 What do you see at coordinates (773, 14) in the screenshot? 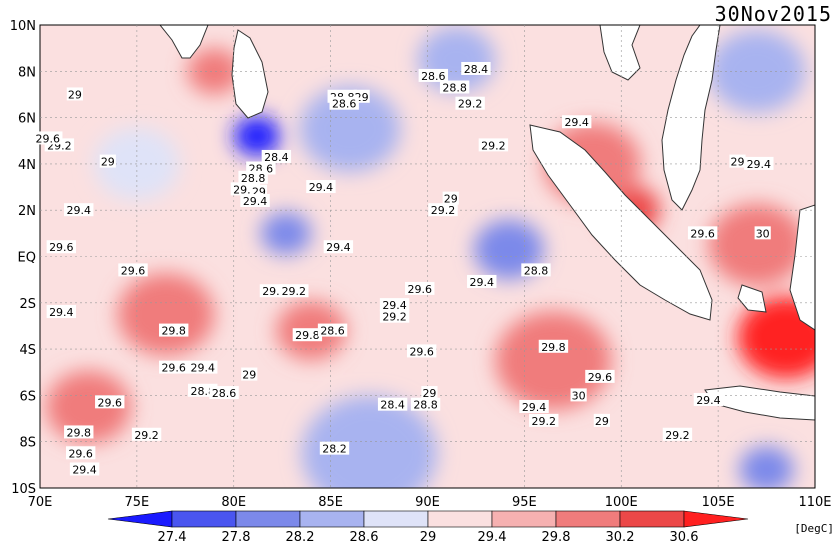
I see `map-date-title: 30Nov2015` at bounding box center [773, 14].